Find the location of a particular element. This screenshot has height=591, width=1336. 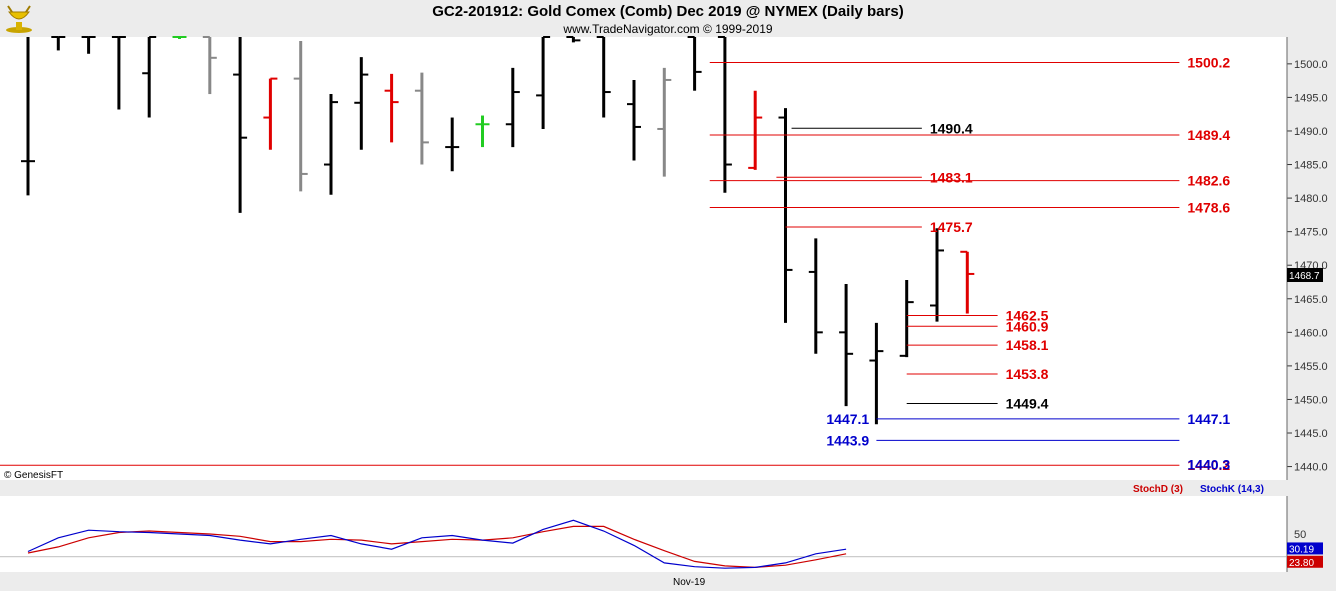

level-label: 1475.7 is located at coordinates (951, 227).